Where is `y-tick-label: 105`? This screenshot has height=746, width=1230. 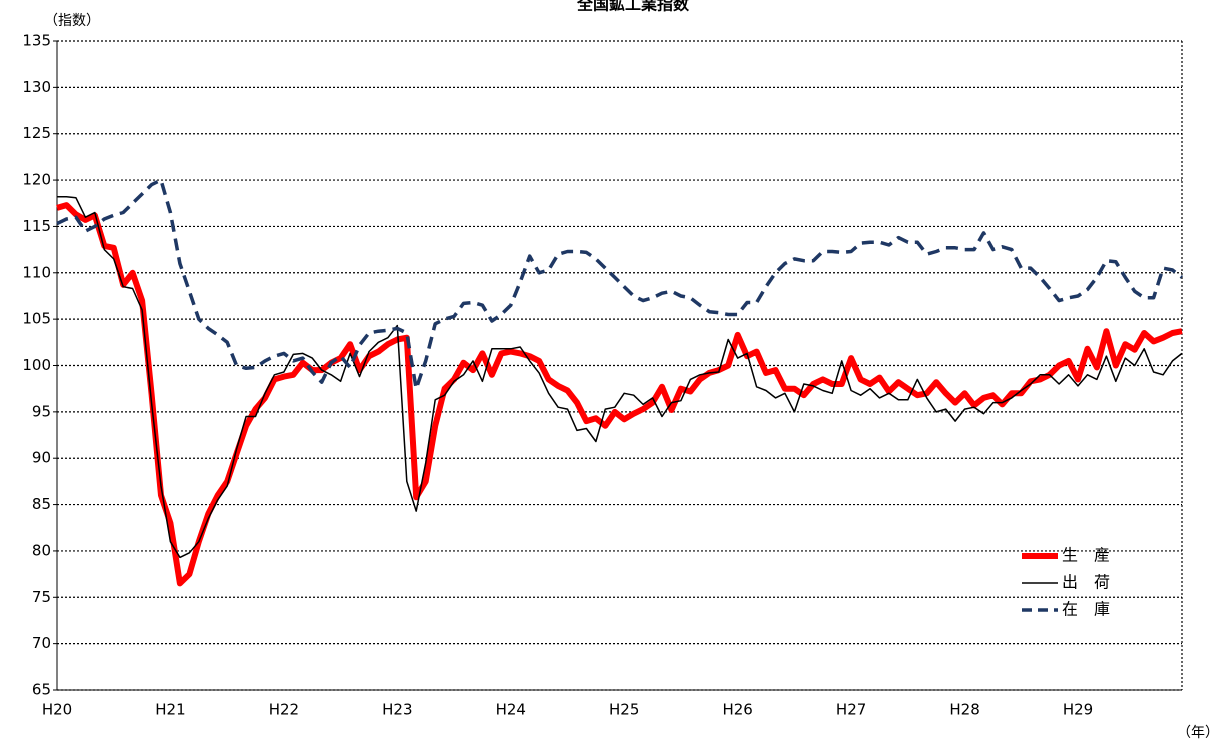 y-tick-label: 105 is located at coordinates (36, 319).